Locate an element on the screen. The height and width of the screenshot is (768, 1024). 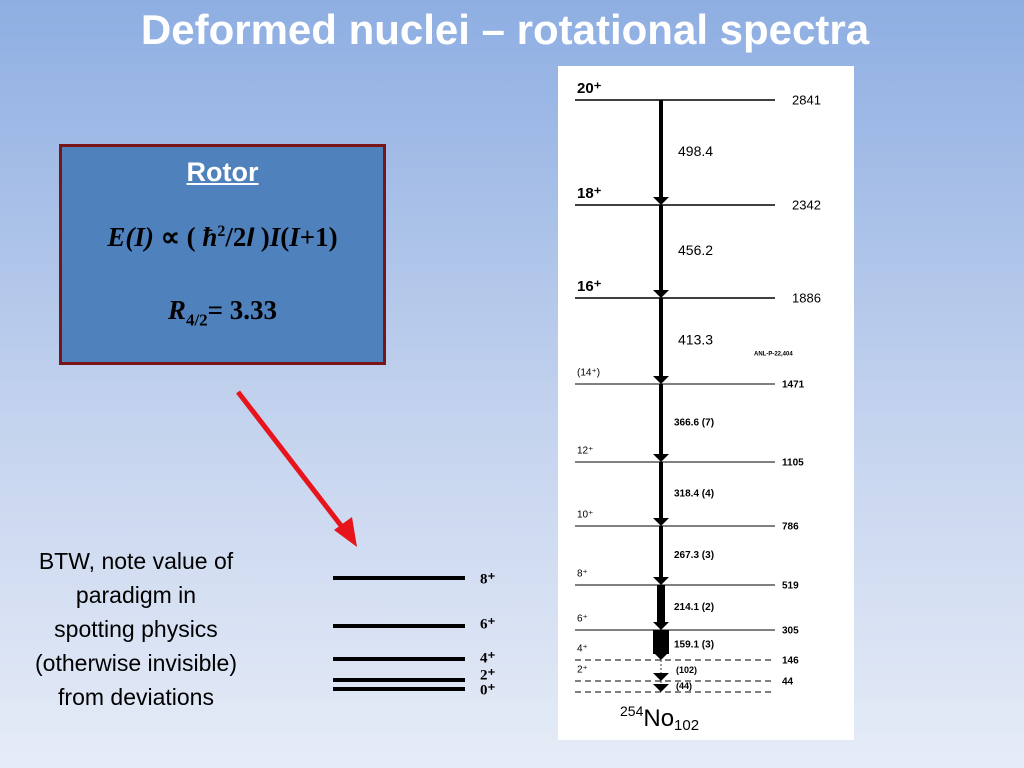
rotor-level-label: 4⁺ is located at coordinates (488, 658).